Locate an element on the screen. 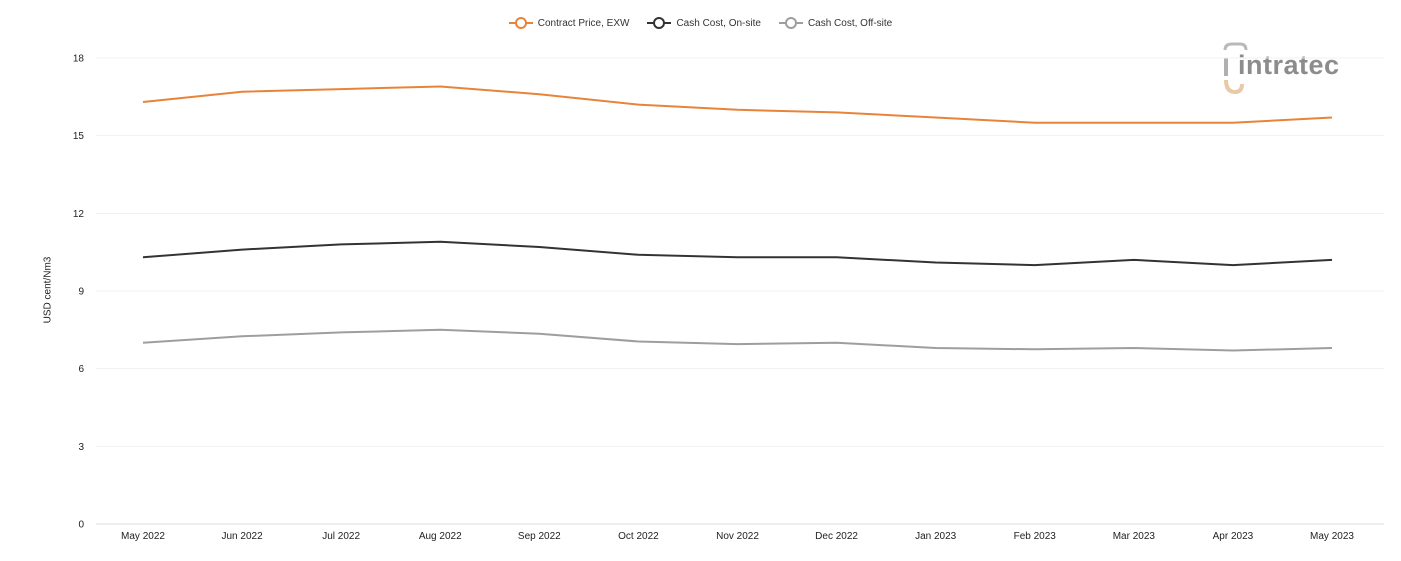  legend-item-2: Cash Cost, Off-site is located at coordinates (835, 23).